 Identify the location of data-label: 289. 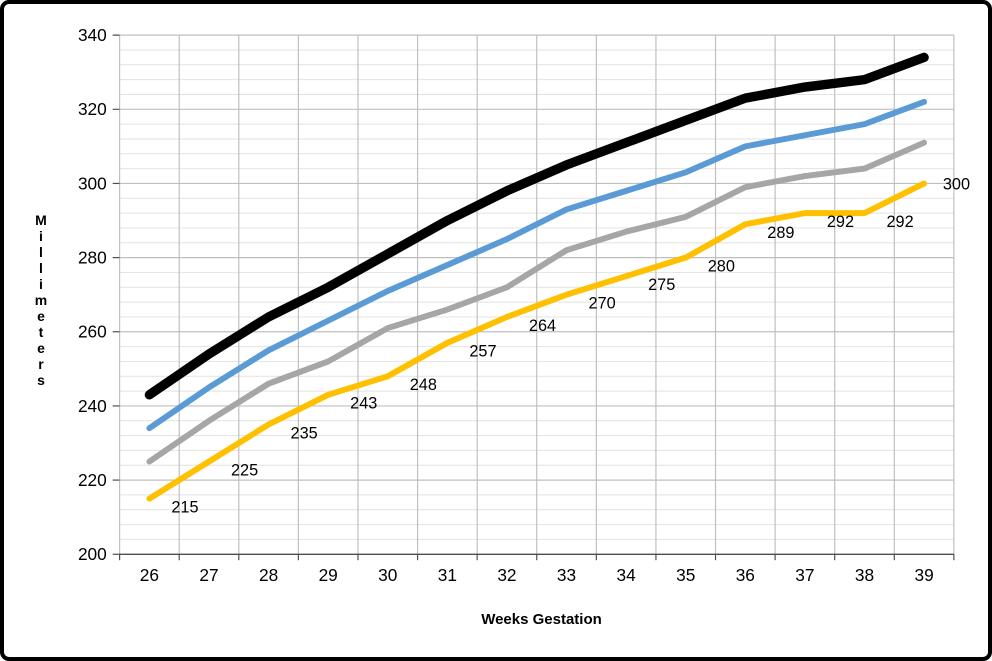
(780, 233).